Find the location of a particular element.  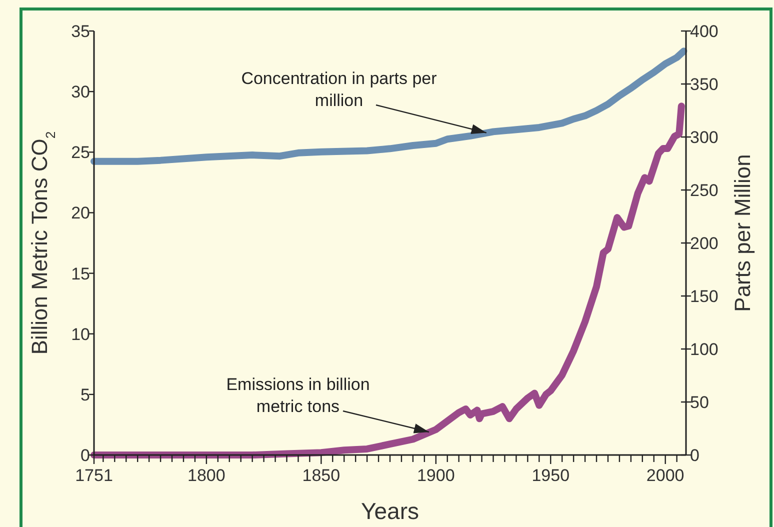

x-tick-label: 1850 is located at coordinates (321, 475).